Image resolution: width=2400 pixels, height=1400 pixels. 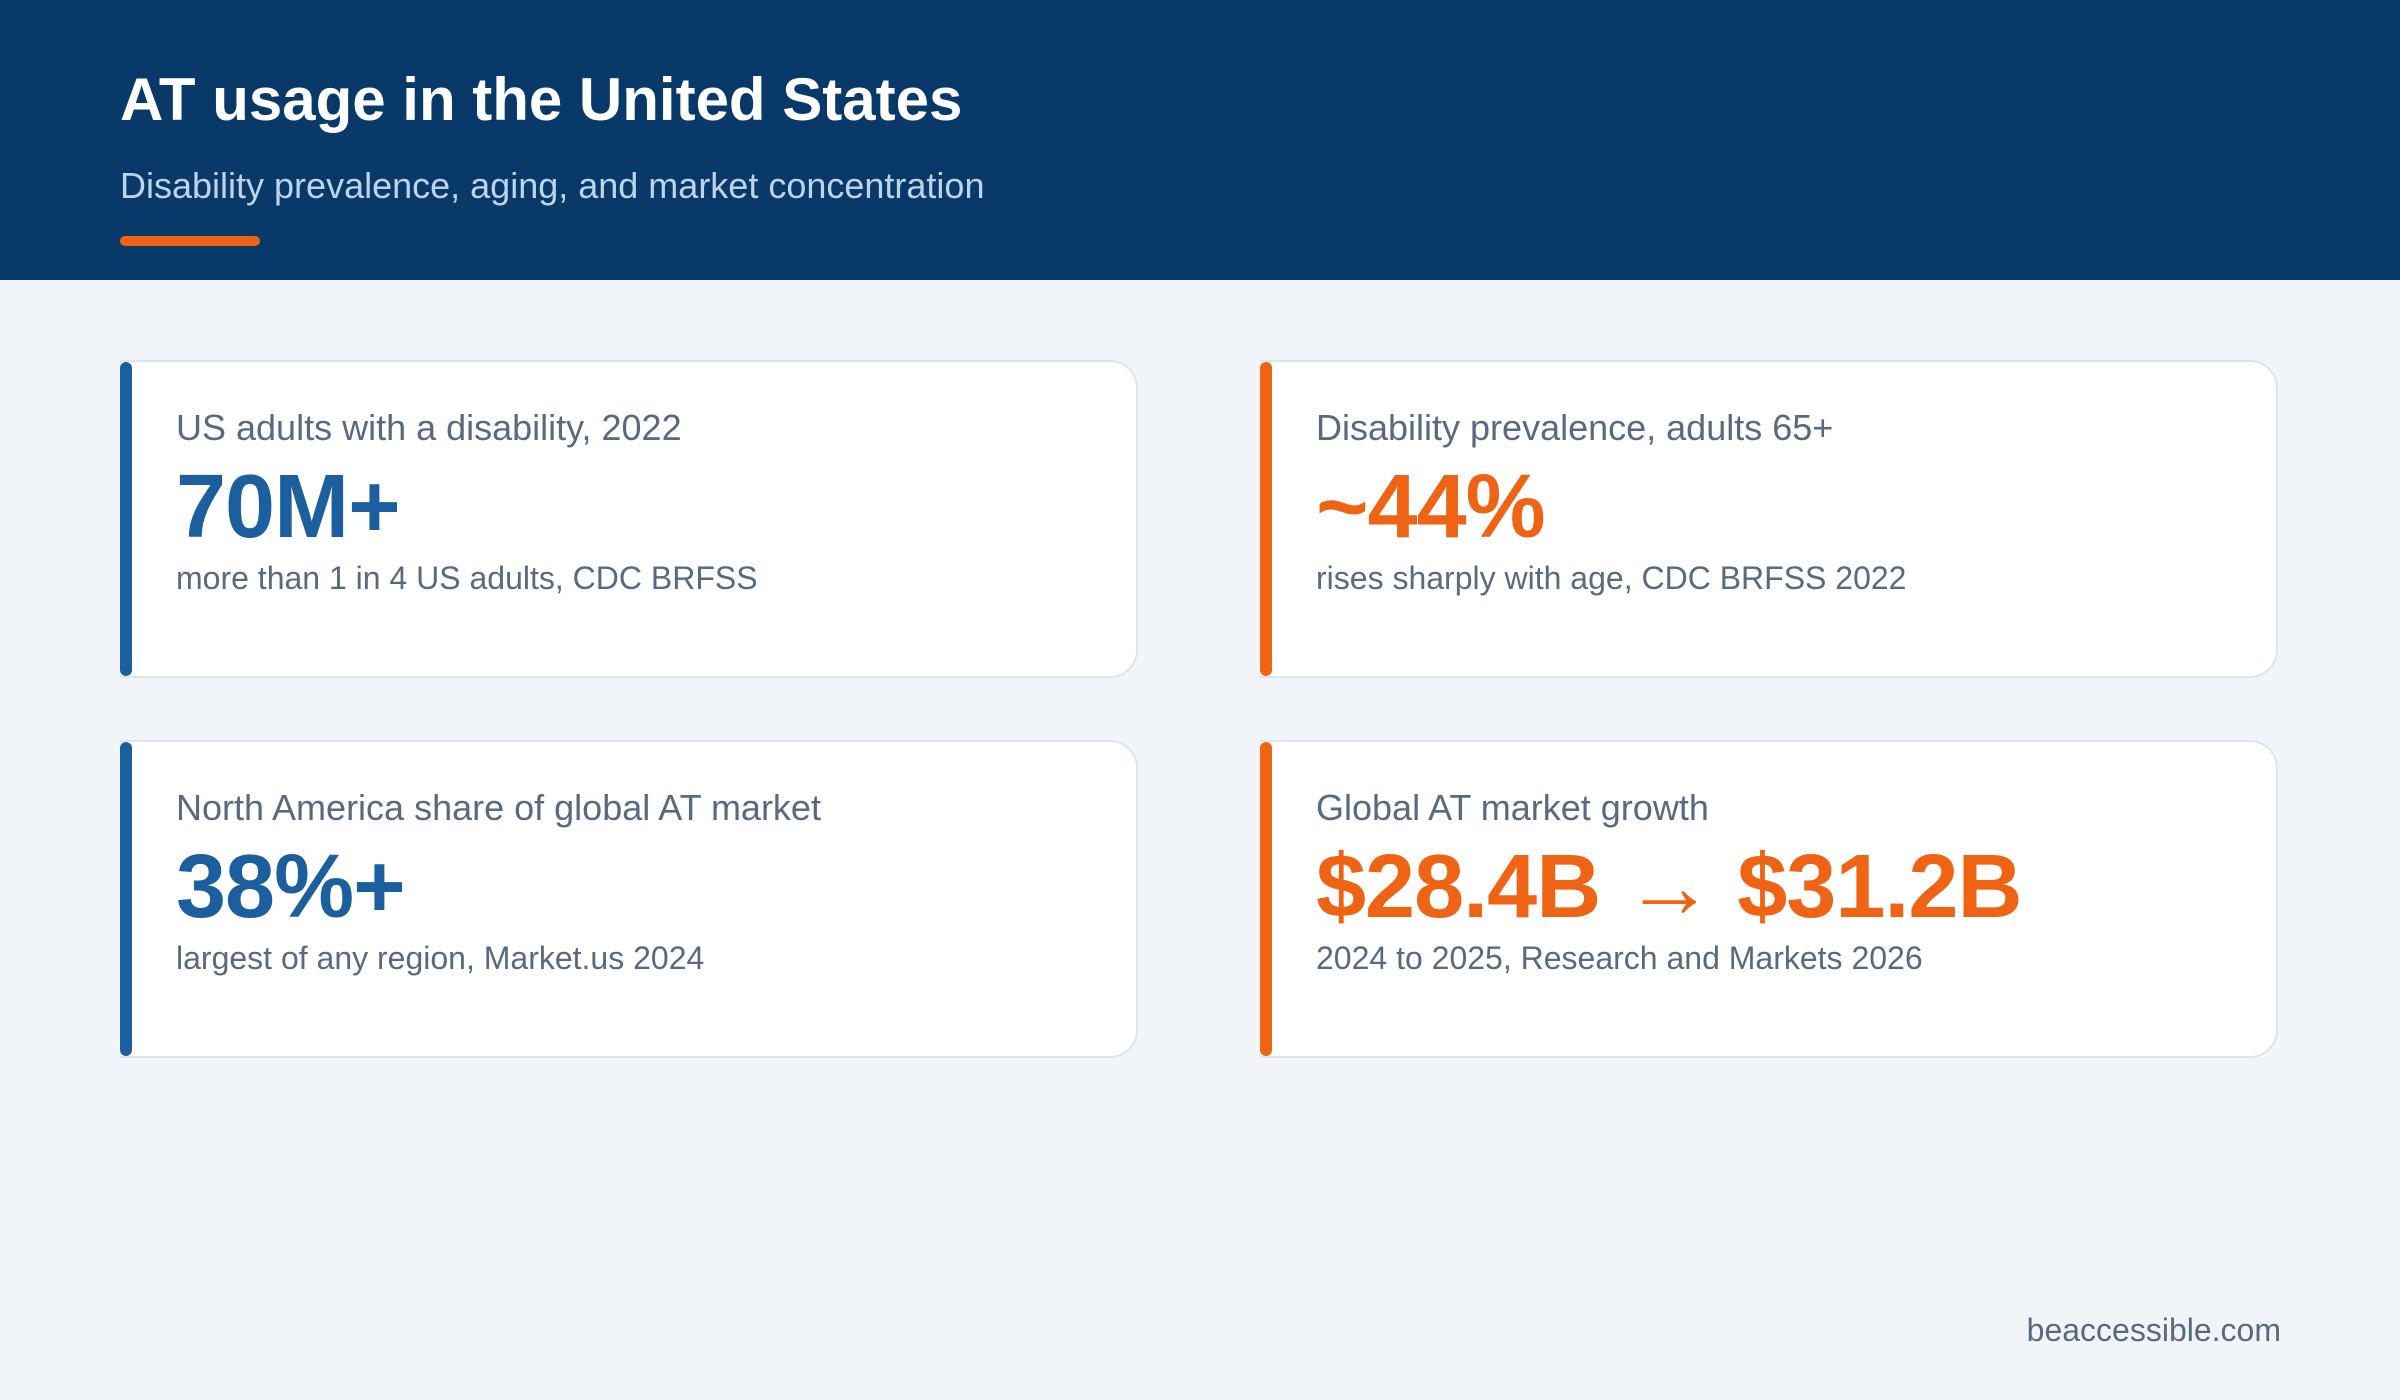 What do you see at coordinates (1575, 427) in the screenshot?
I see `stat-label: Disability prevalence, adults 65+` at bounding box center [1575, 427].